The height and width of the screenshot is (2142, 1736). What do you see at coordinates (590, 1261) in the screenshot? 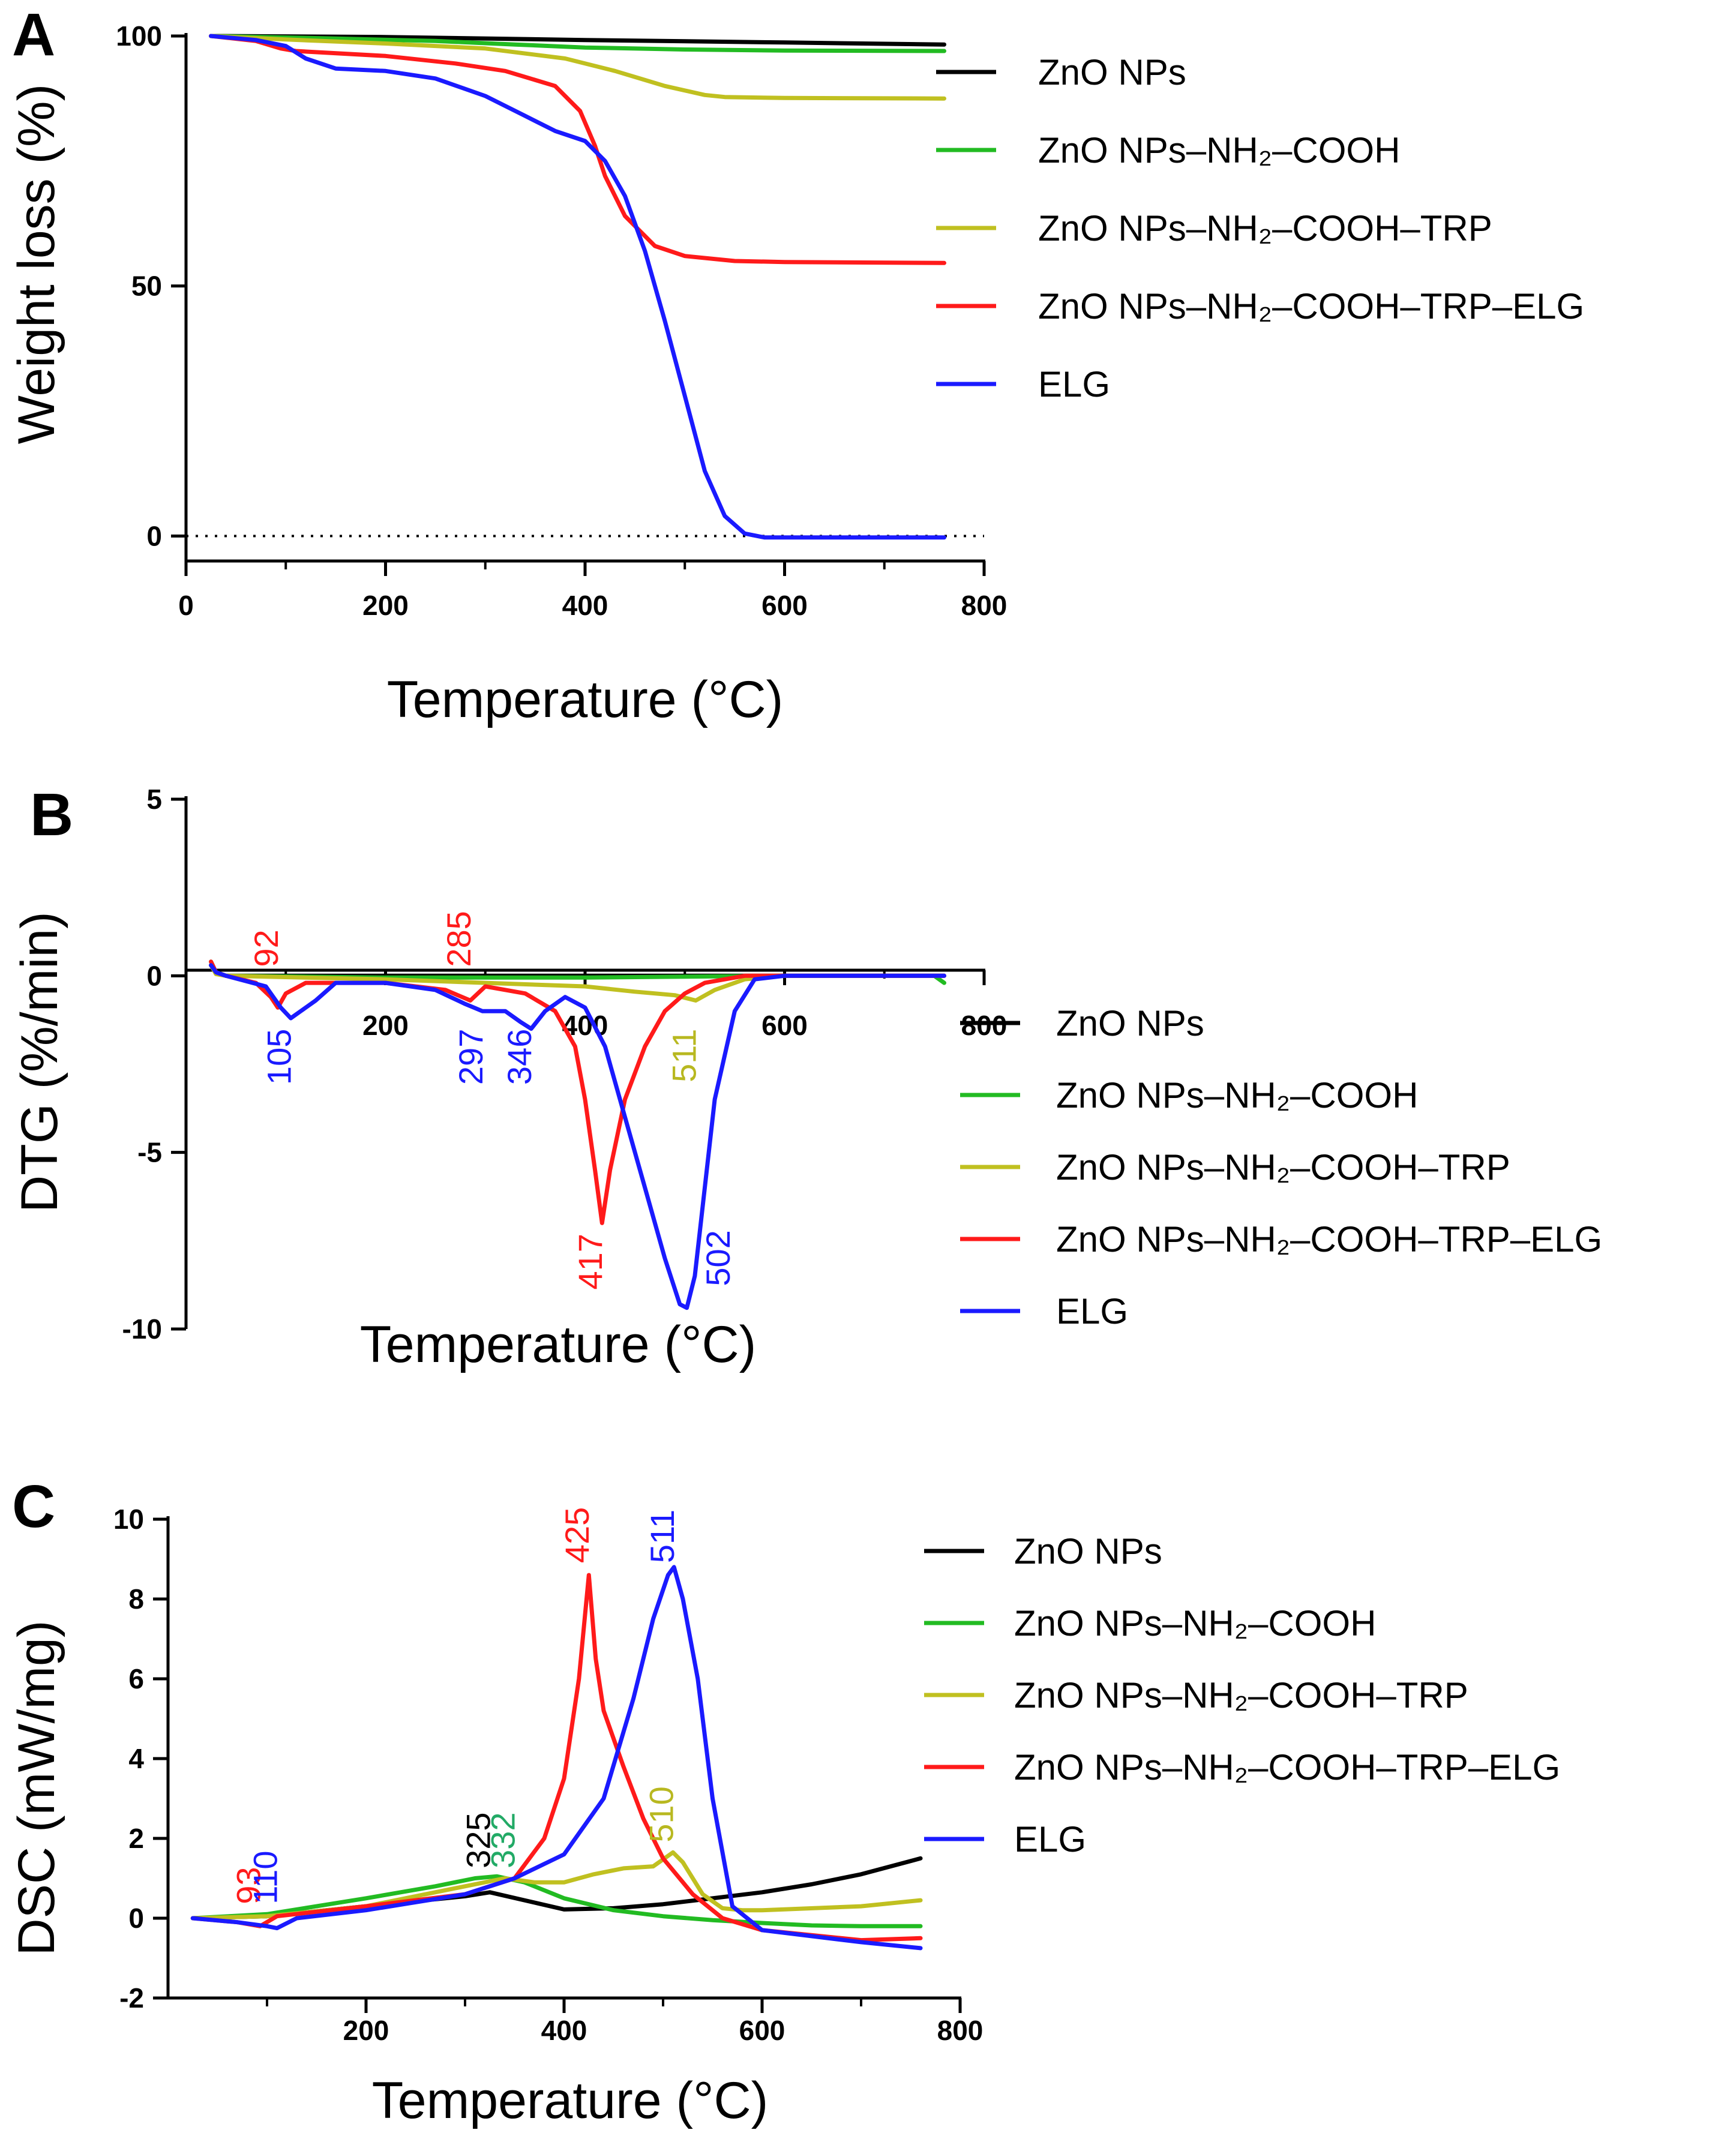
I see `peak-annotation: 417` at bounding box center [590, 1261].